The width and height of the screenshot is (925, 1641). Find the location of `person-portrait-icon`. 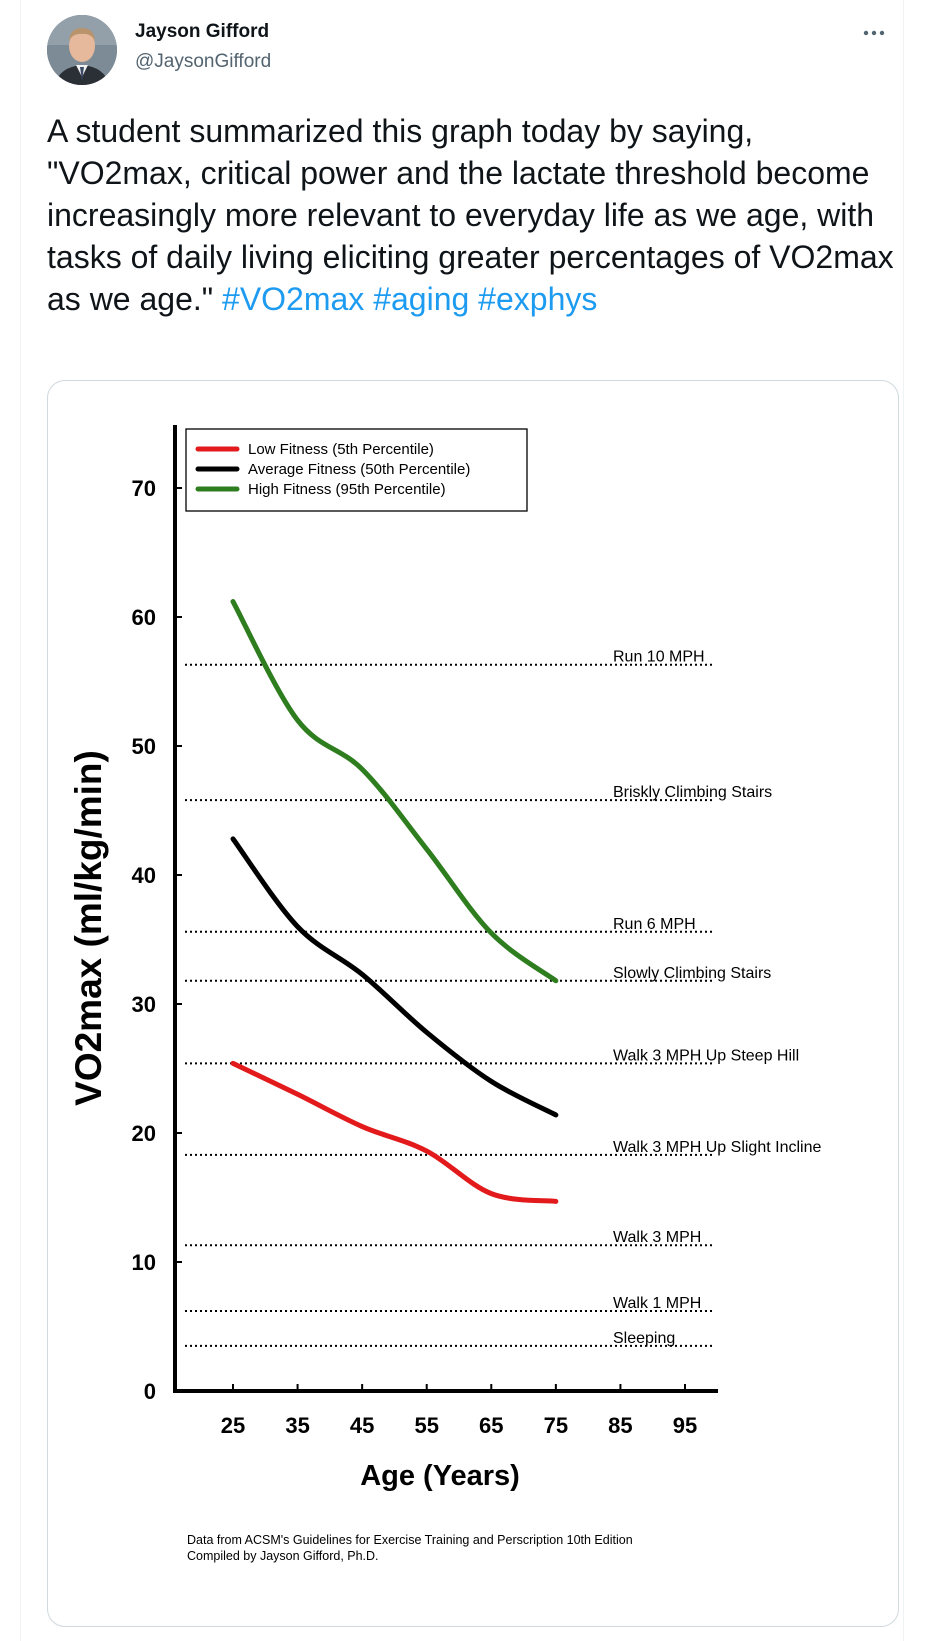

person-portrait-icon is located at coordinates (82, 50).